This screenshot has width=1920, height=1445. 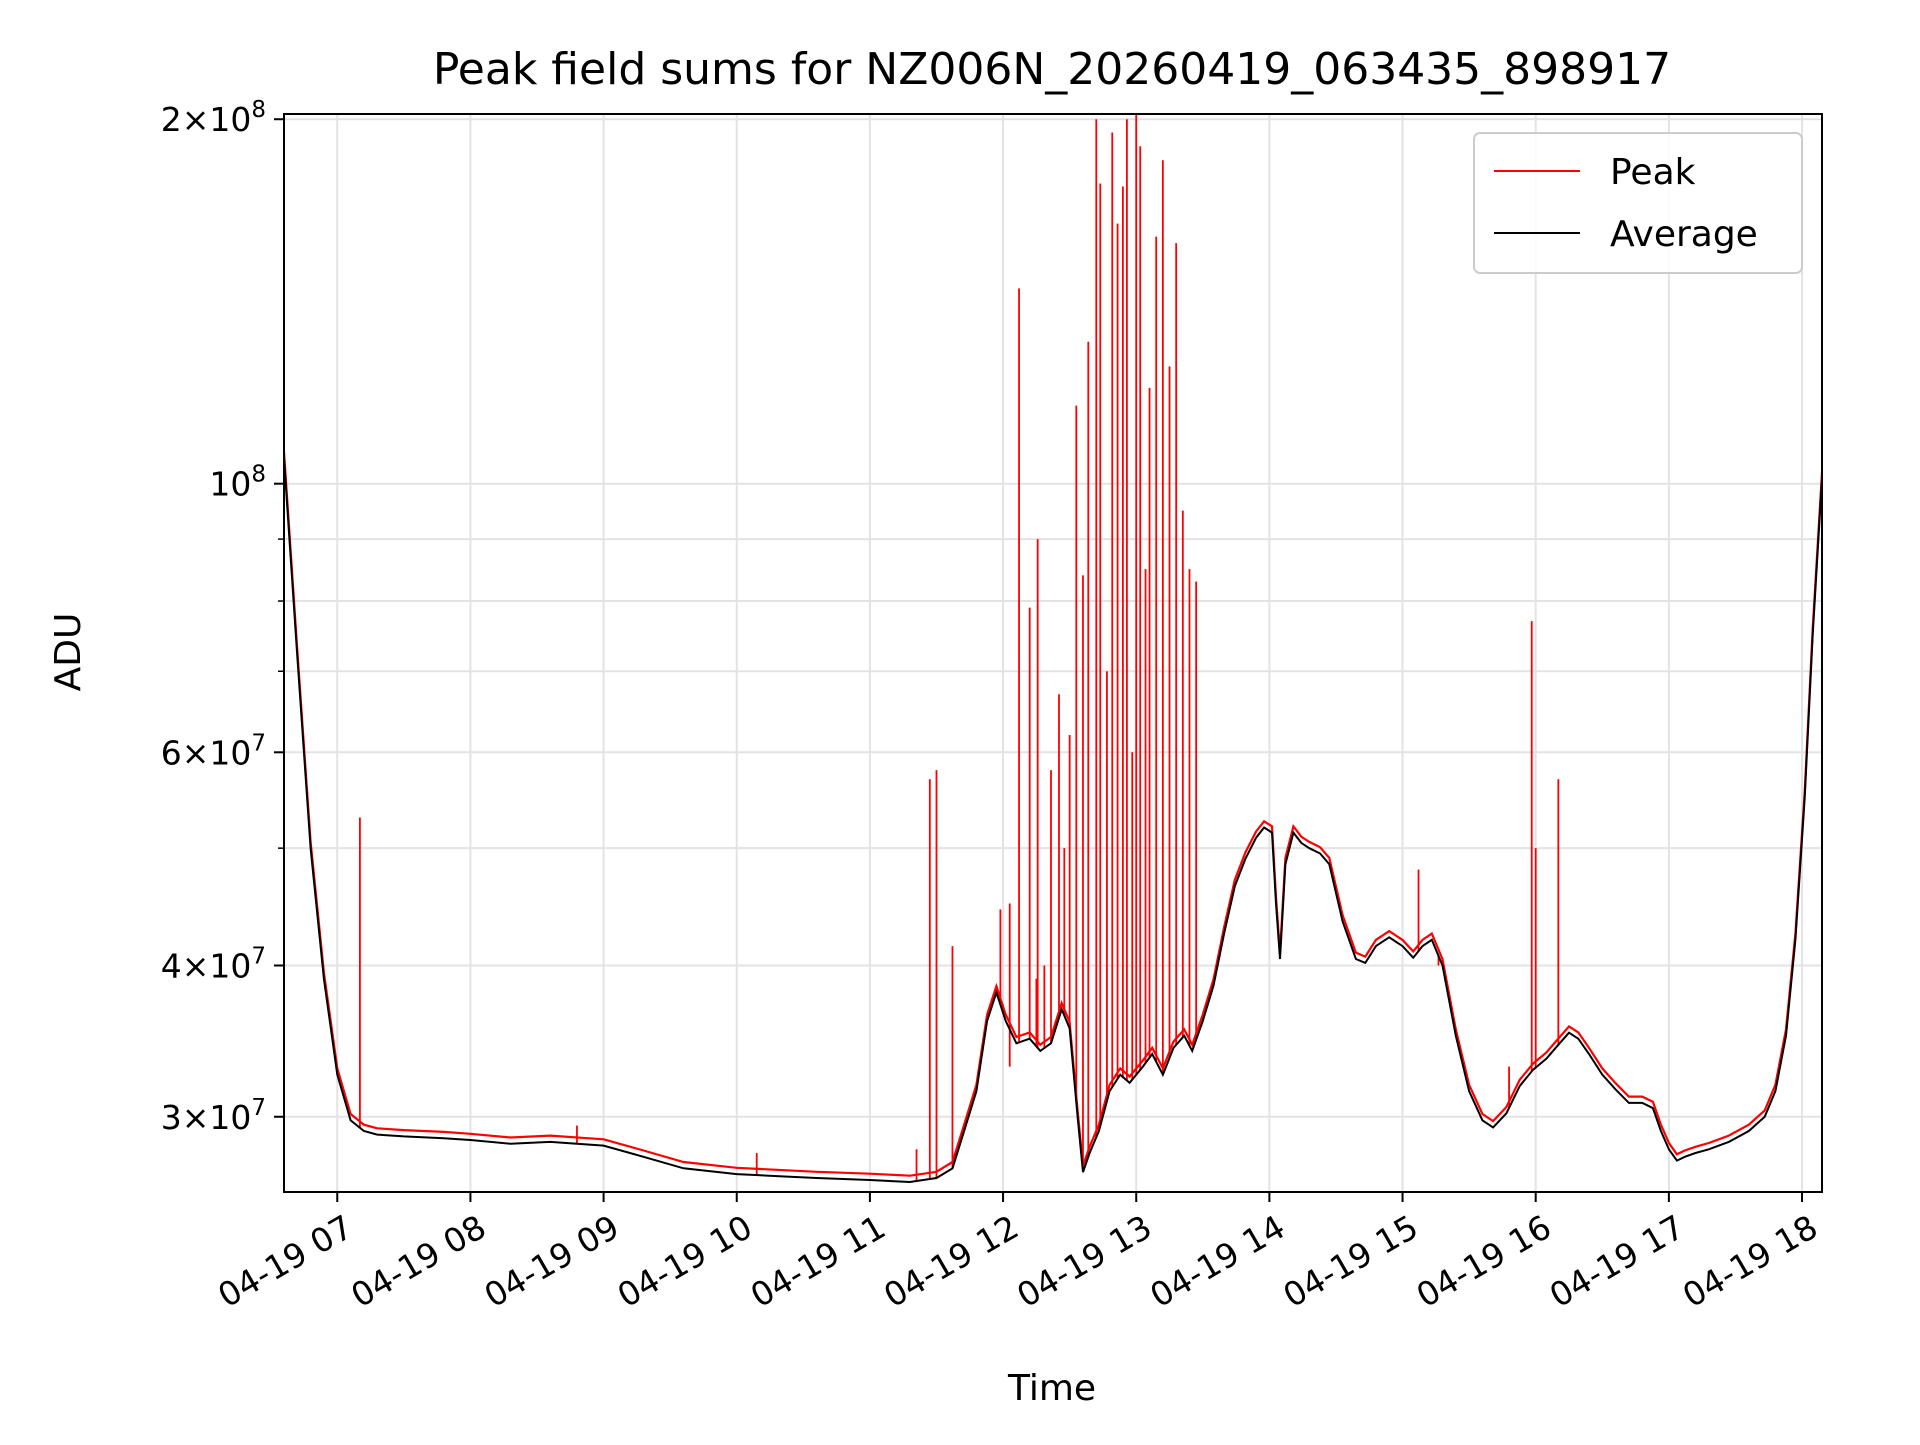 I want to click on y-tick-label: 4×107, so click(x=213, y=964).